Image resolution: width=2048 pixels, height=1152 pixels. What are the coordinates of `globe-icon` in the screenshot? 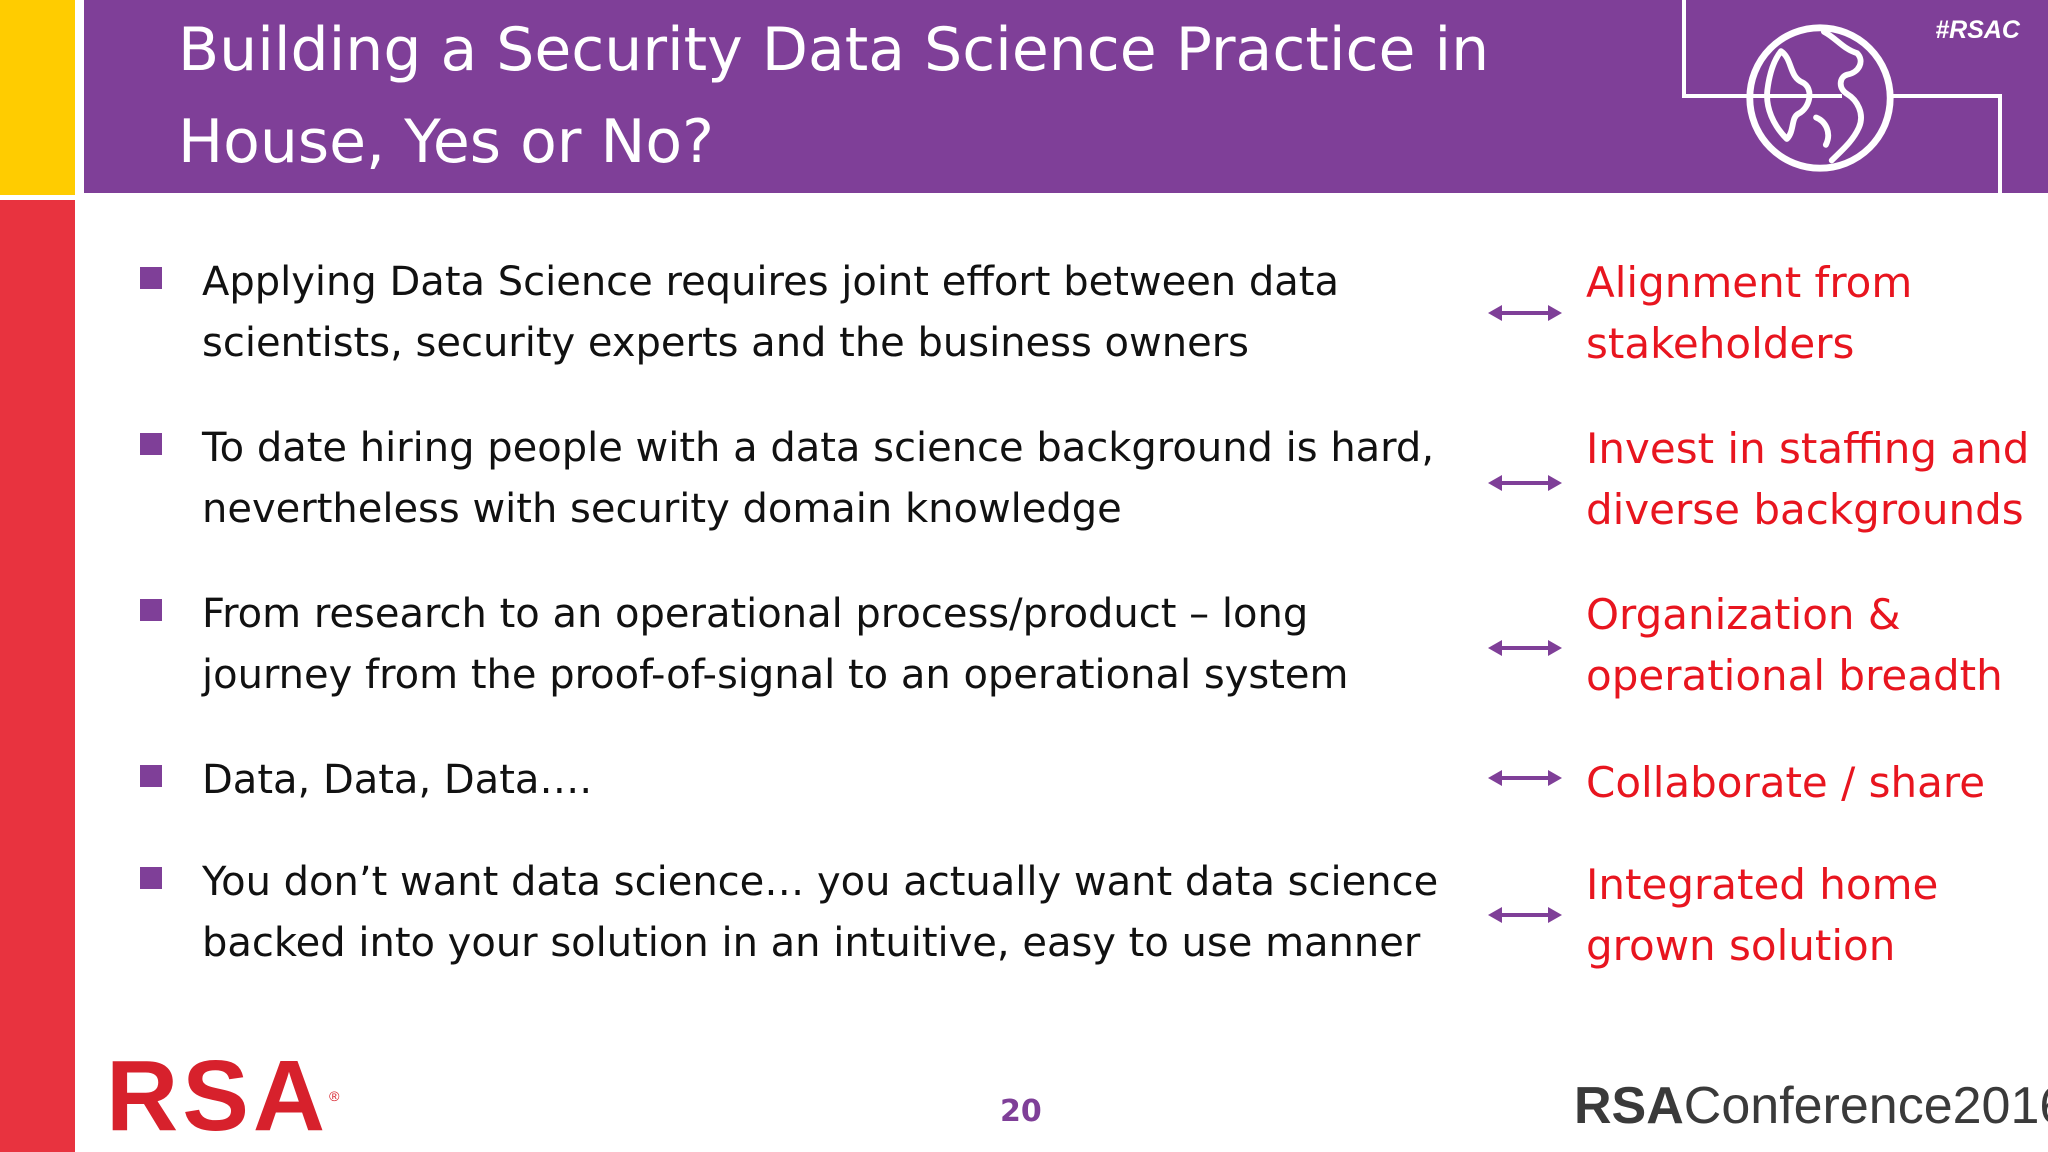 It's located at (1820, 98).